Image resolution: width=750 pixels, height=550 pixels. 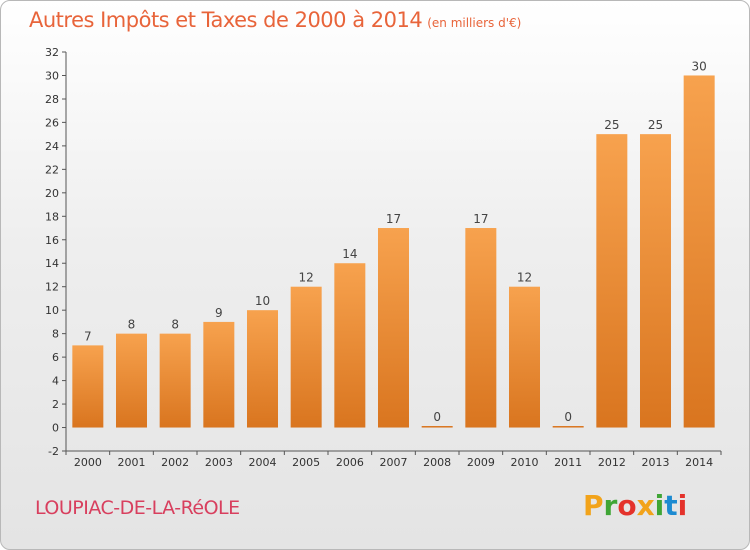 I want to click on proxiti-logo: Proxiti, so click(x=635, y=505).